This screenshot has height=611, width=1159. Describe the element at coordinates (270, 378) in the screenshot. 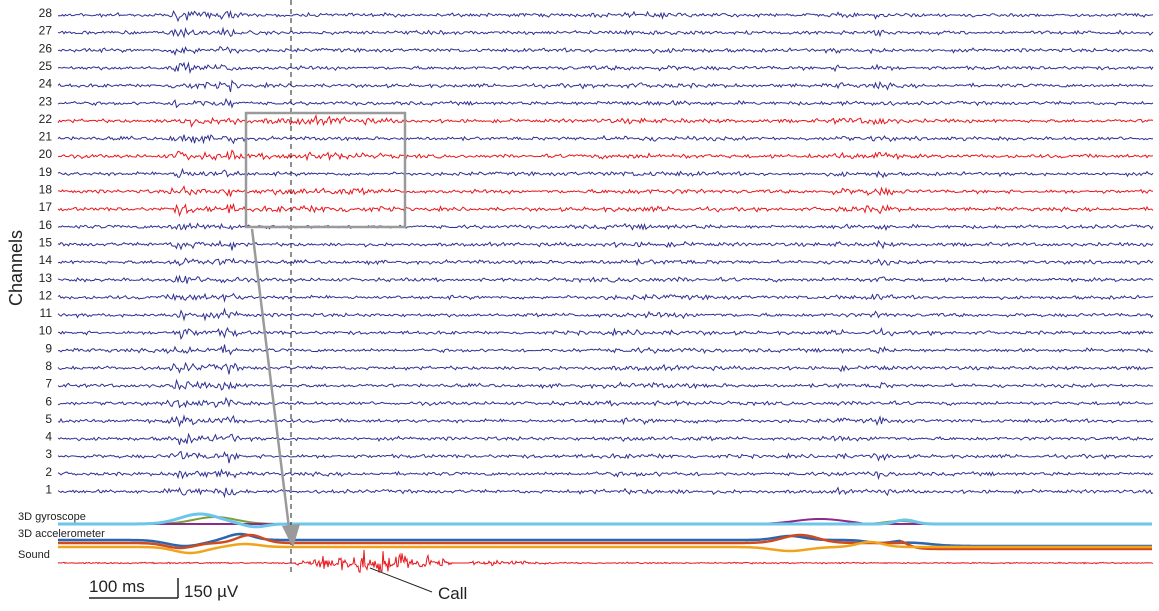

I see `zoom-arrow-line` at that location.